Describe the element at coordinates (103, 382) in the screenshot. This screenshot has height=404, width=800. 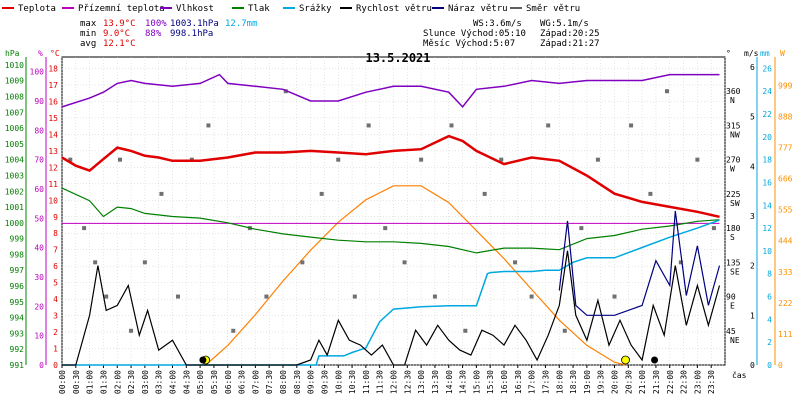
I see `x-tick-label: 01:30` at that location.